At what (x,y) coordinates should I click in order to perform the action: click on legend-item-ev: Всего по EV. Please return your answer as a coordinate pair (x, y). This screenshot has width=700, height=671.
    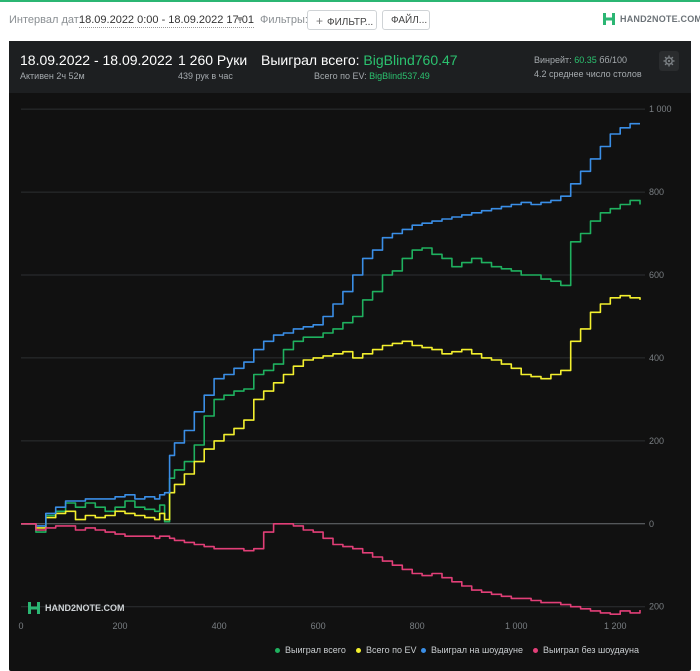
    Looking at the image, I should click on (386, 650).